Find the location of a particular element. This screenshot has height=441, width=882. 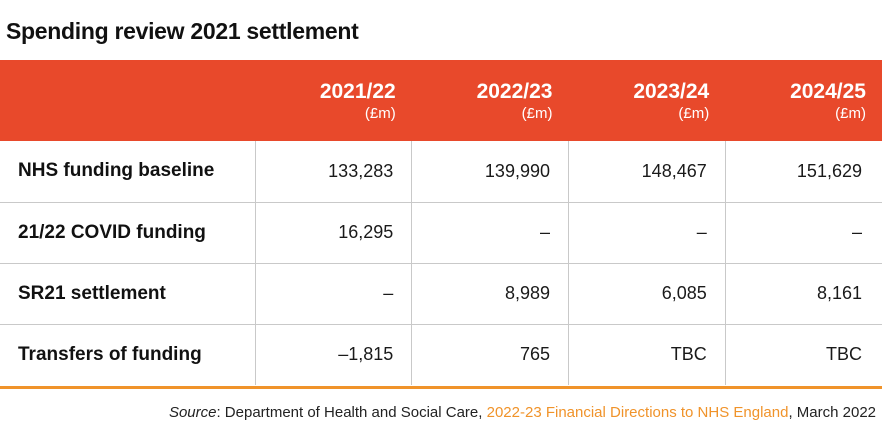

source-label: Source is located at coordinates (192, 412).